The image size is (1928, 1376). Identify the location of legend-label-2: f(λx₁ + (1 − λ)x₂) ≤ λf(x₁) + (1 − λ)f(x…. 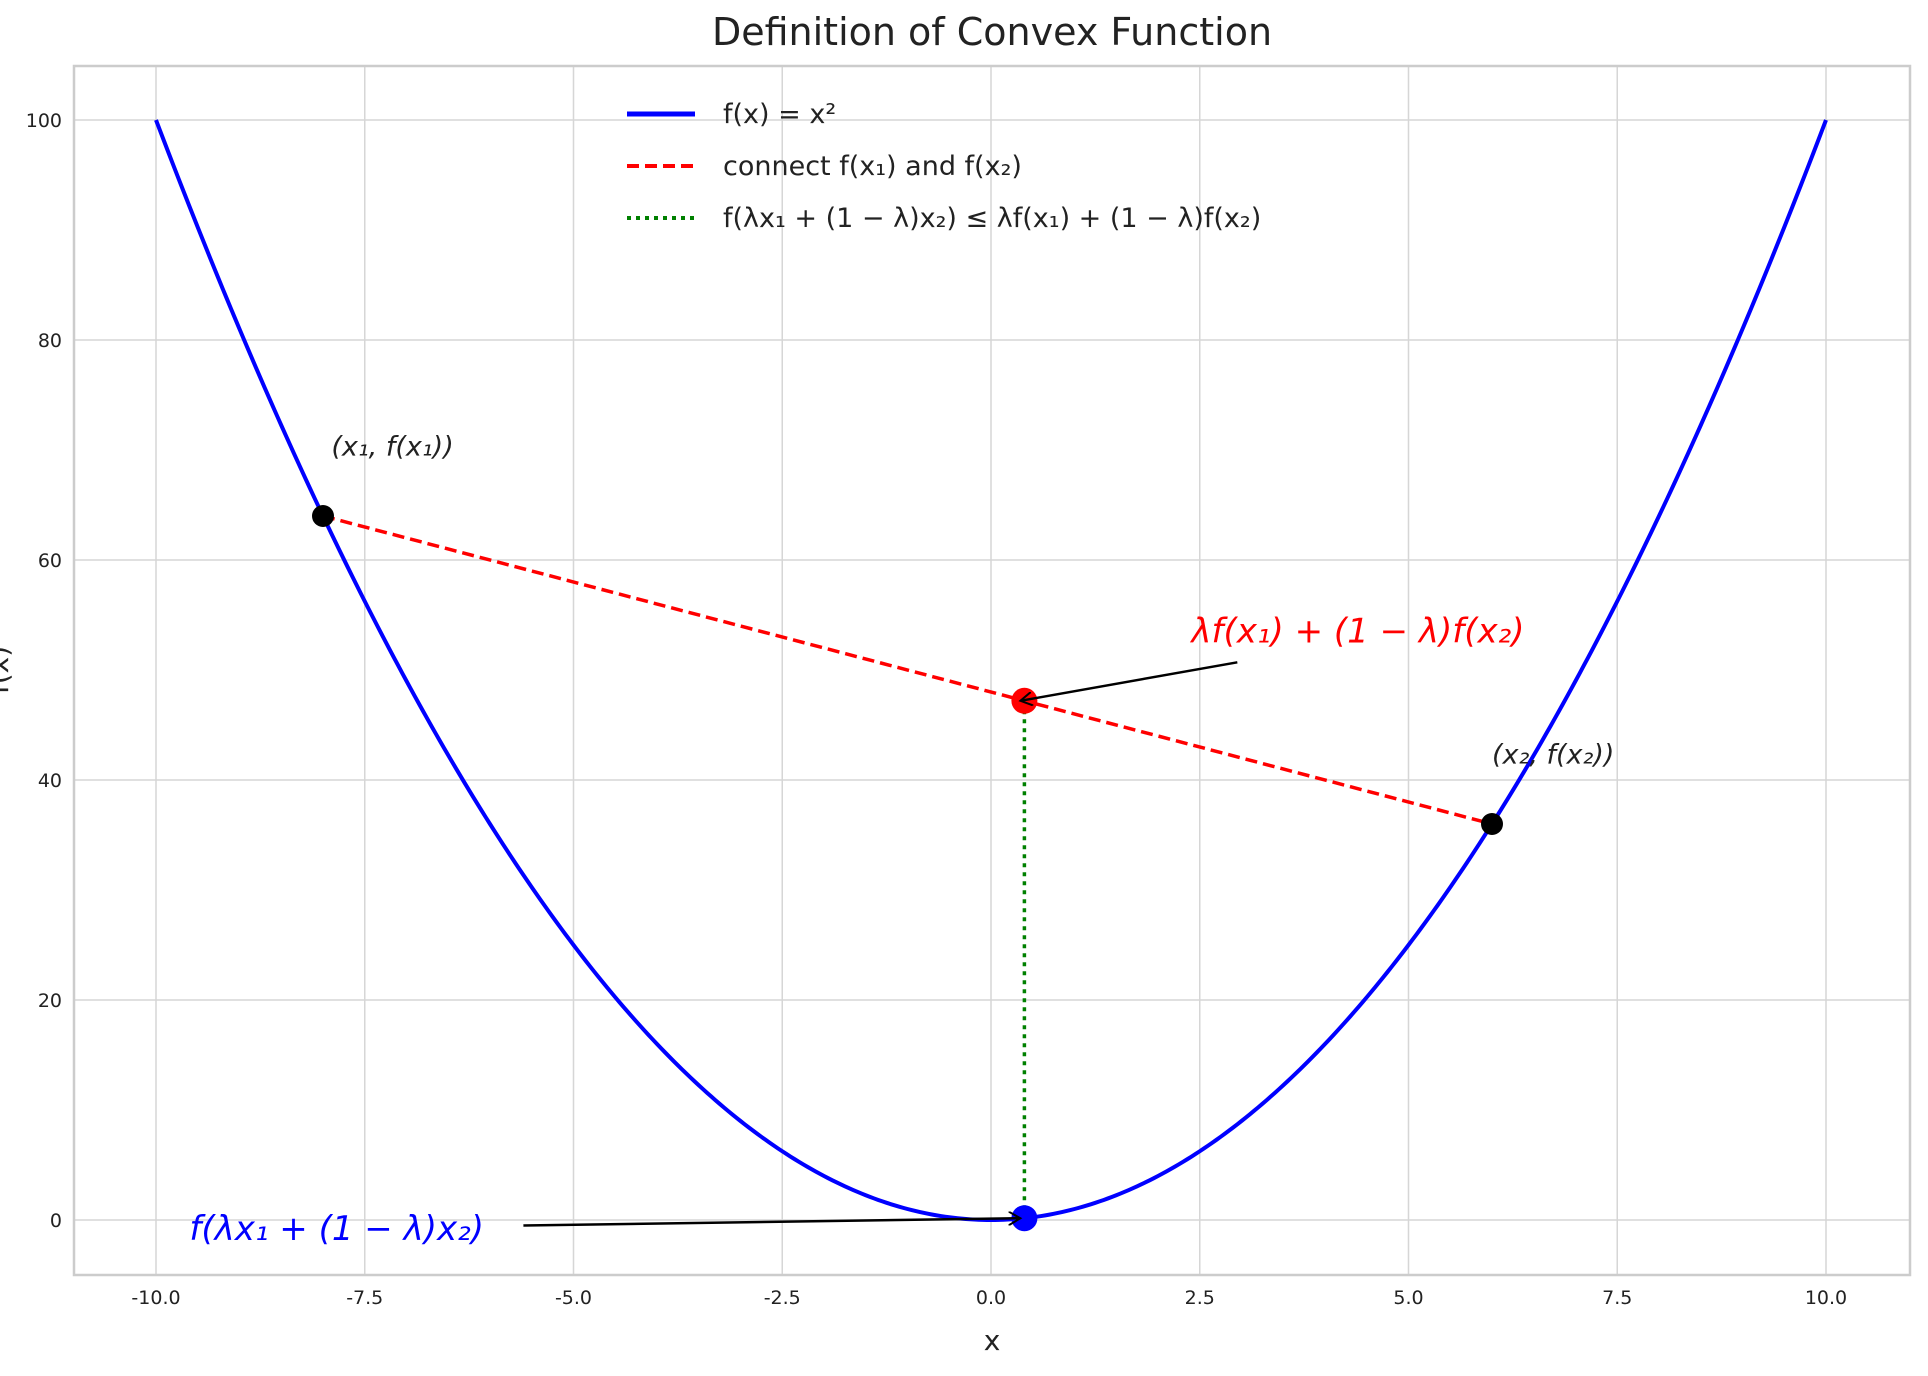
(992, 218).